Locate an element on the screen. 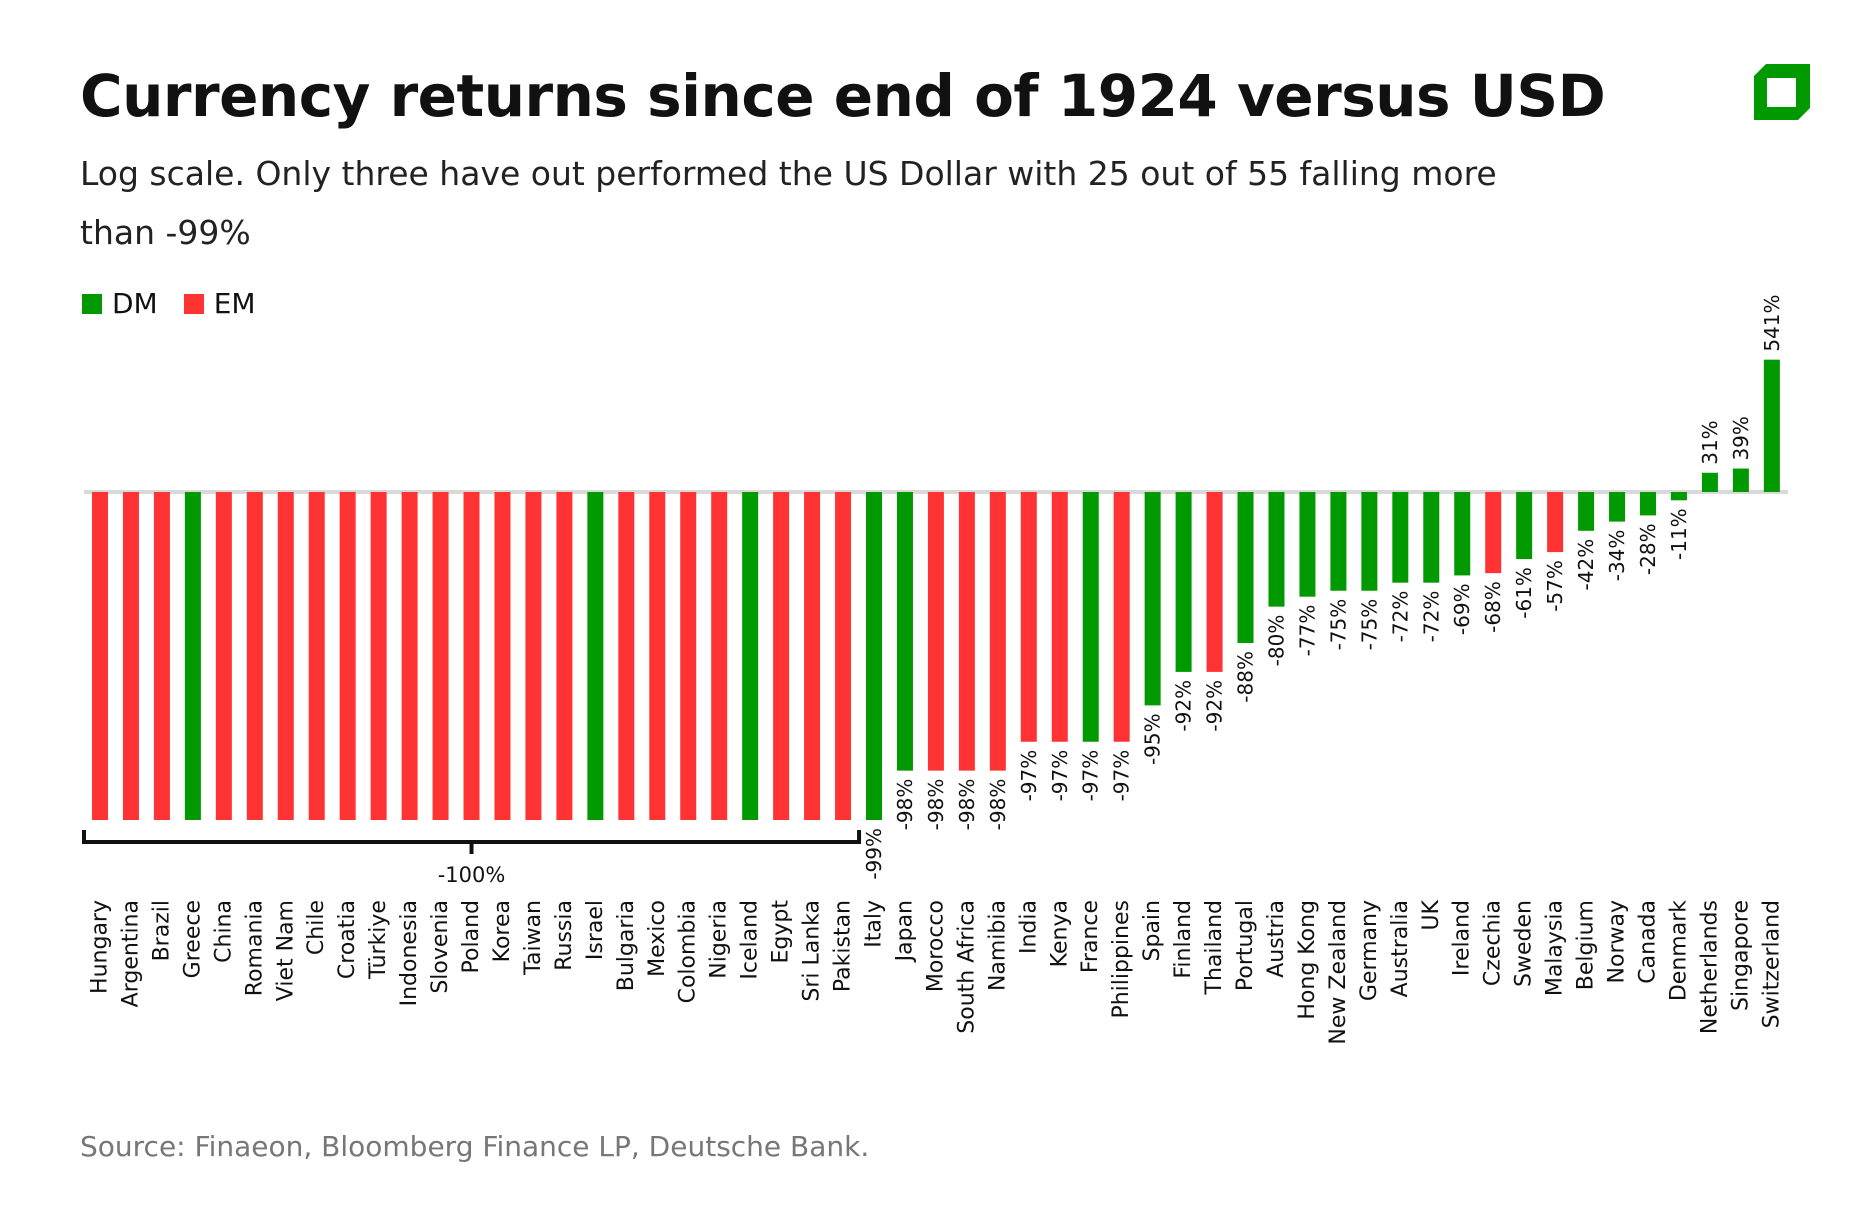  category-label: Indonesia is located at coordinates (409, 953).